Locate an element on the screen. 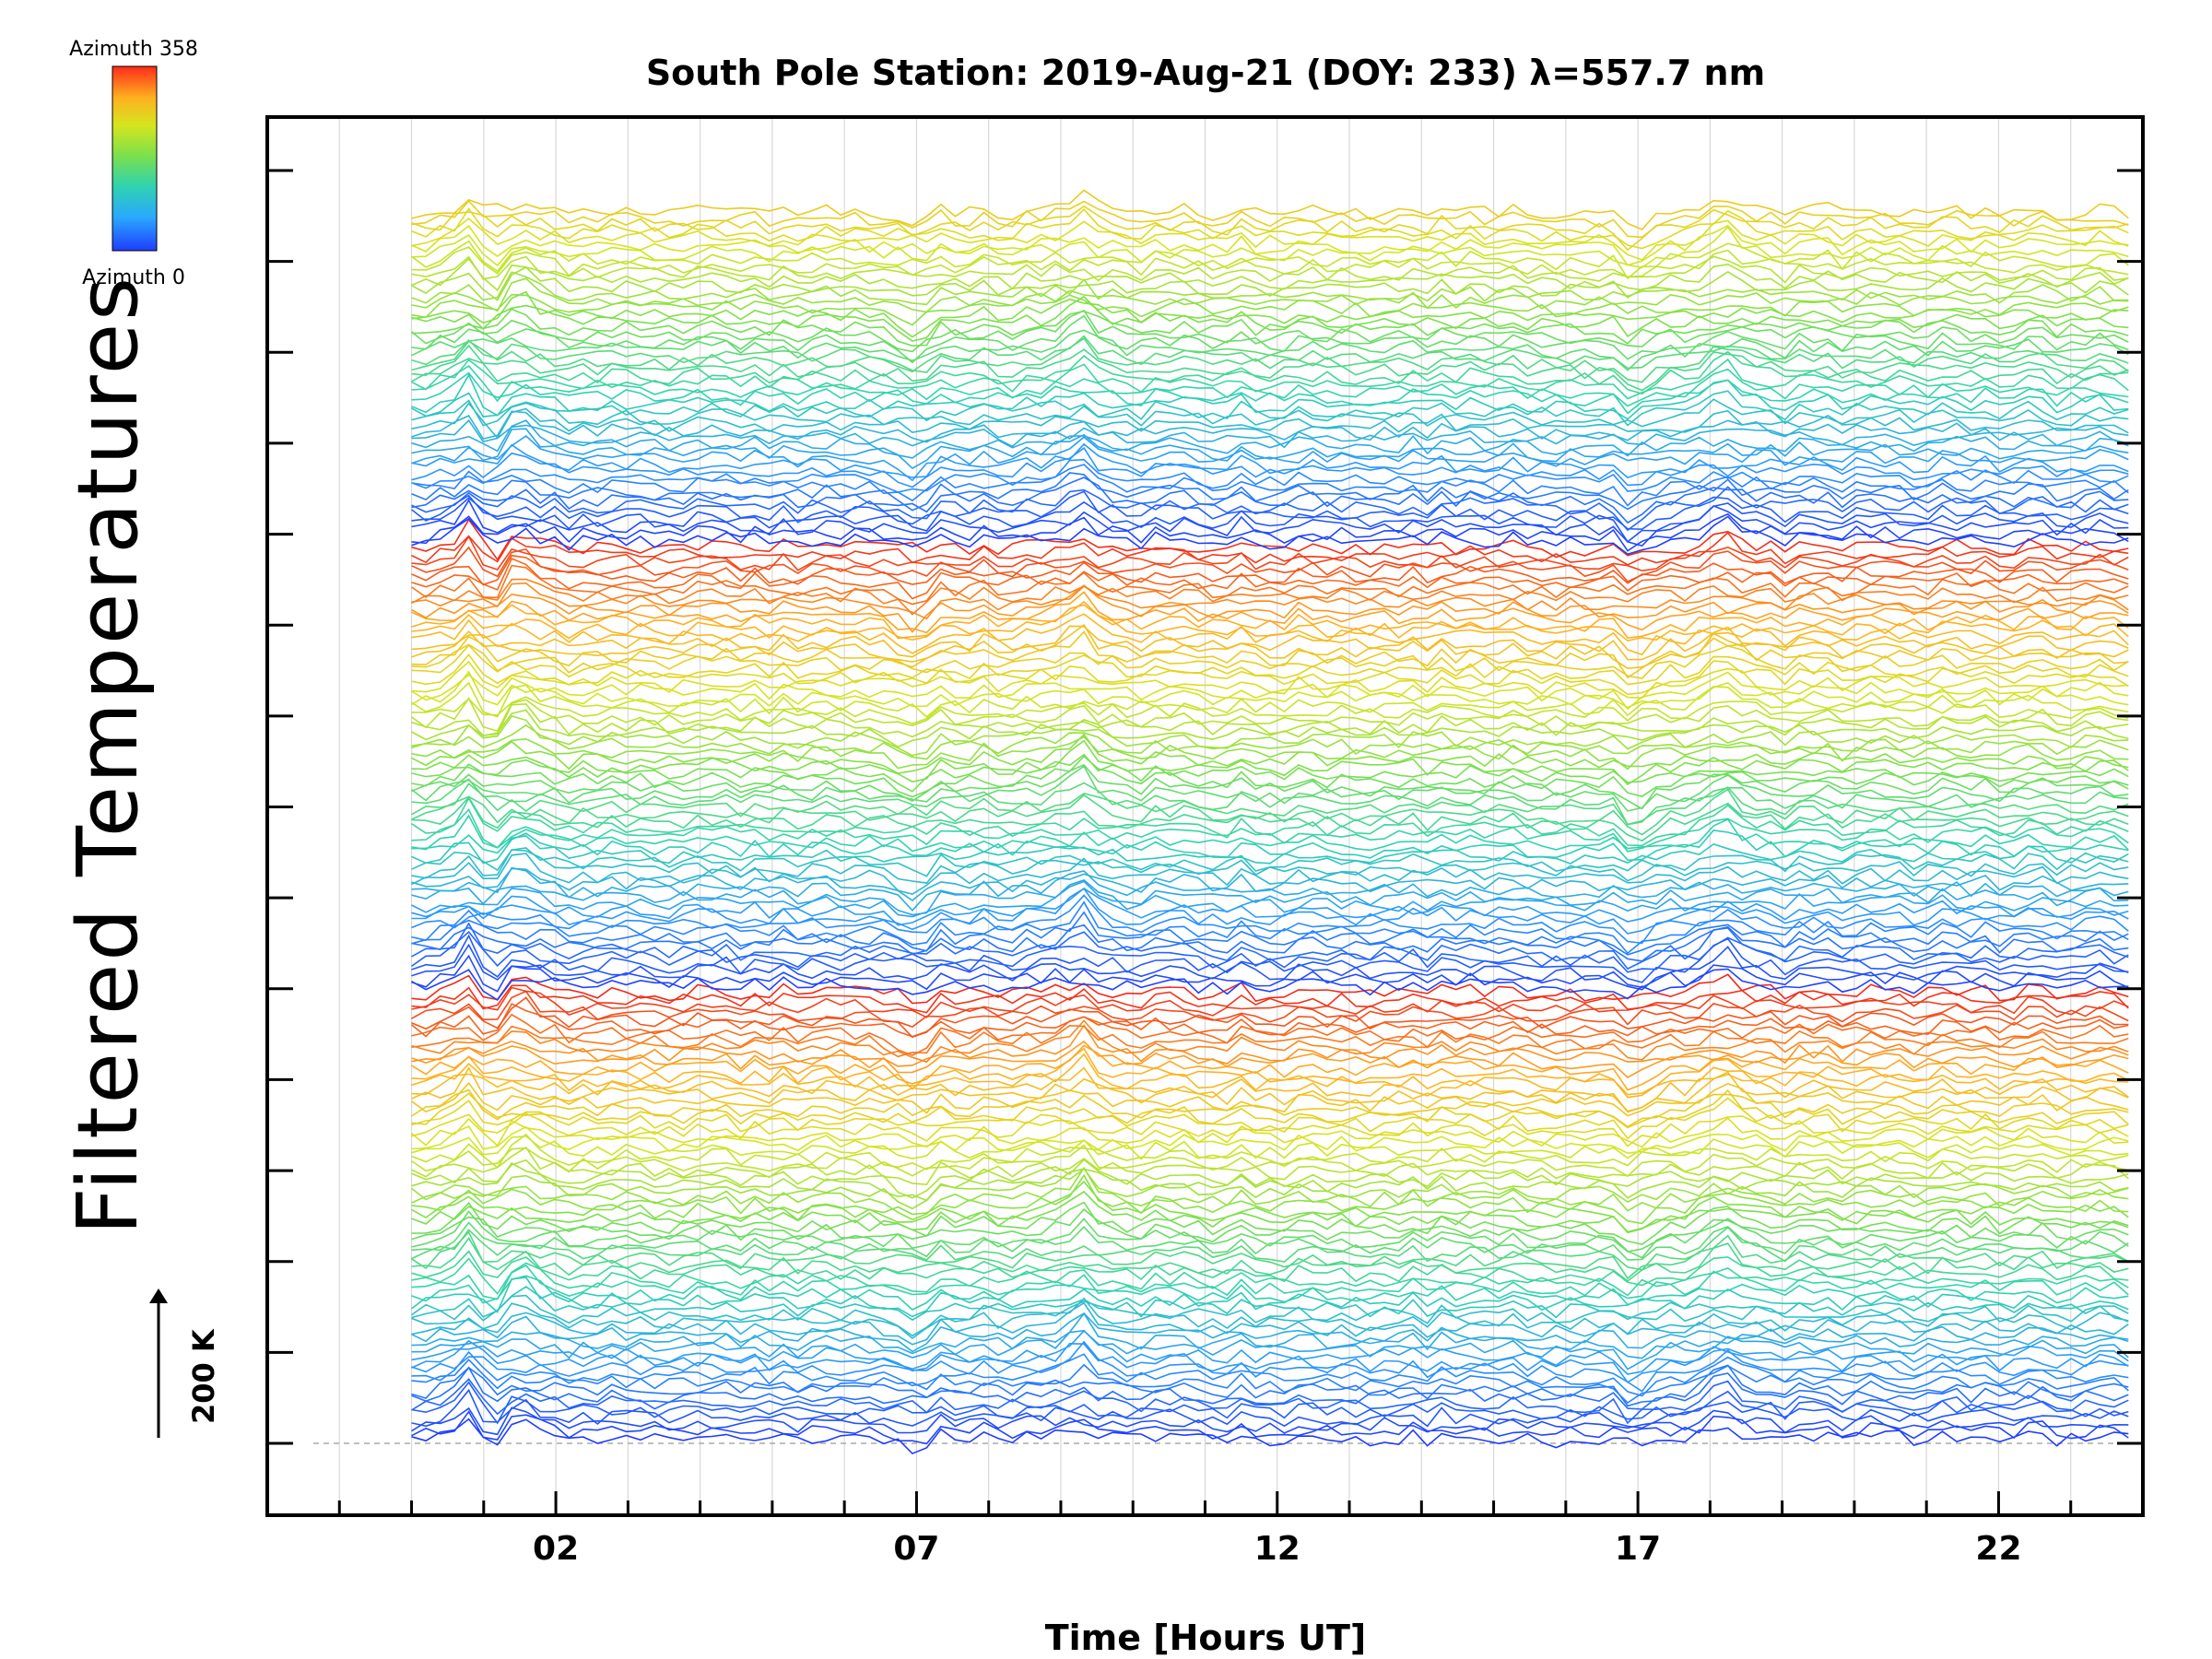  x-tick-label: 17 is located at coordinates (1638, 1549).